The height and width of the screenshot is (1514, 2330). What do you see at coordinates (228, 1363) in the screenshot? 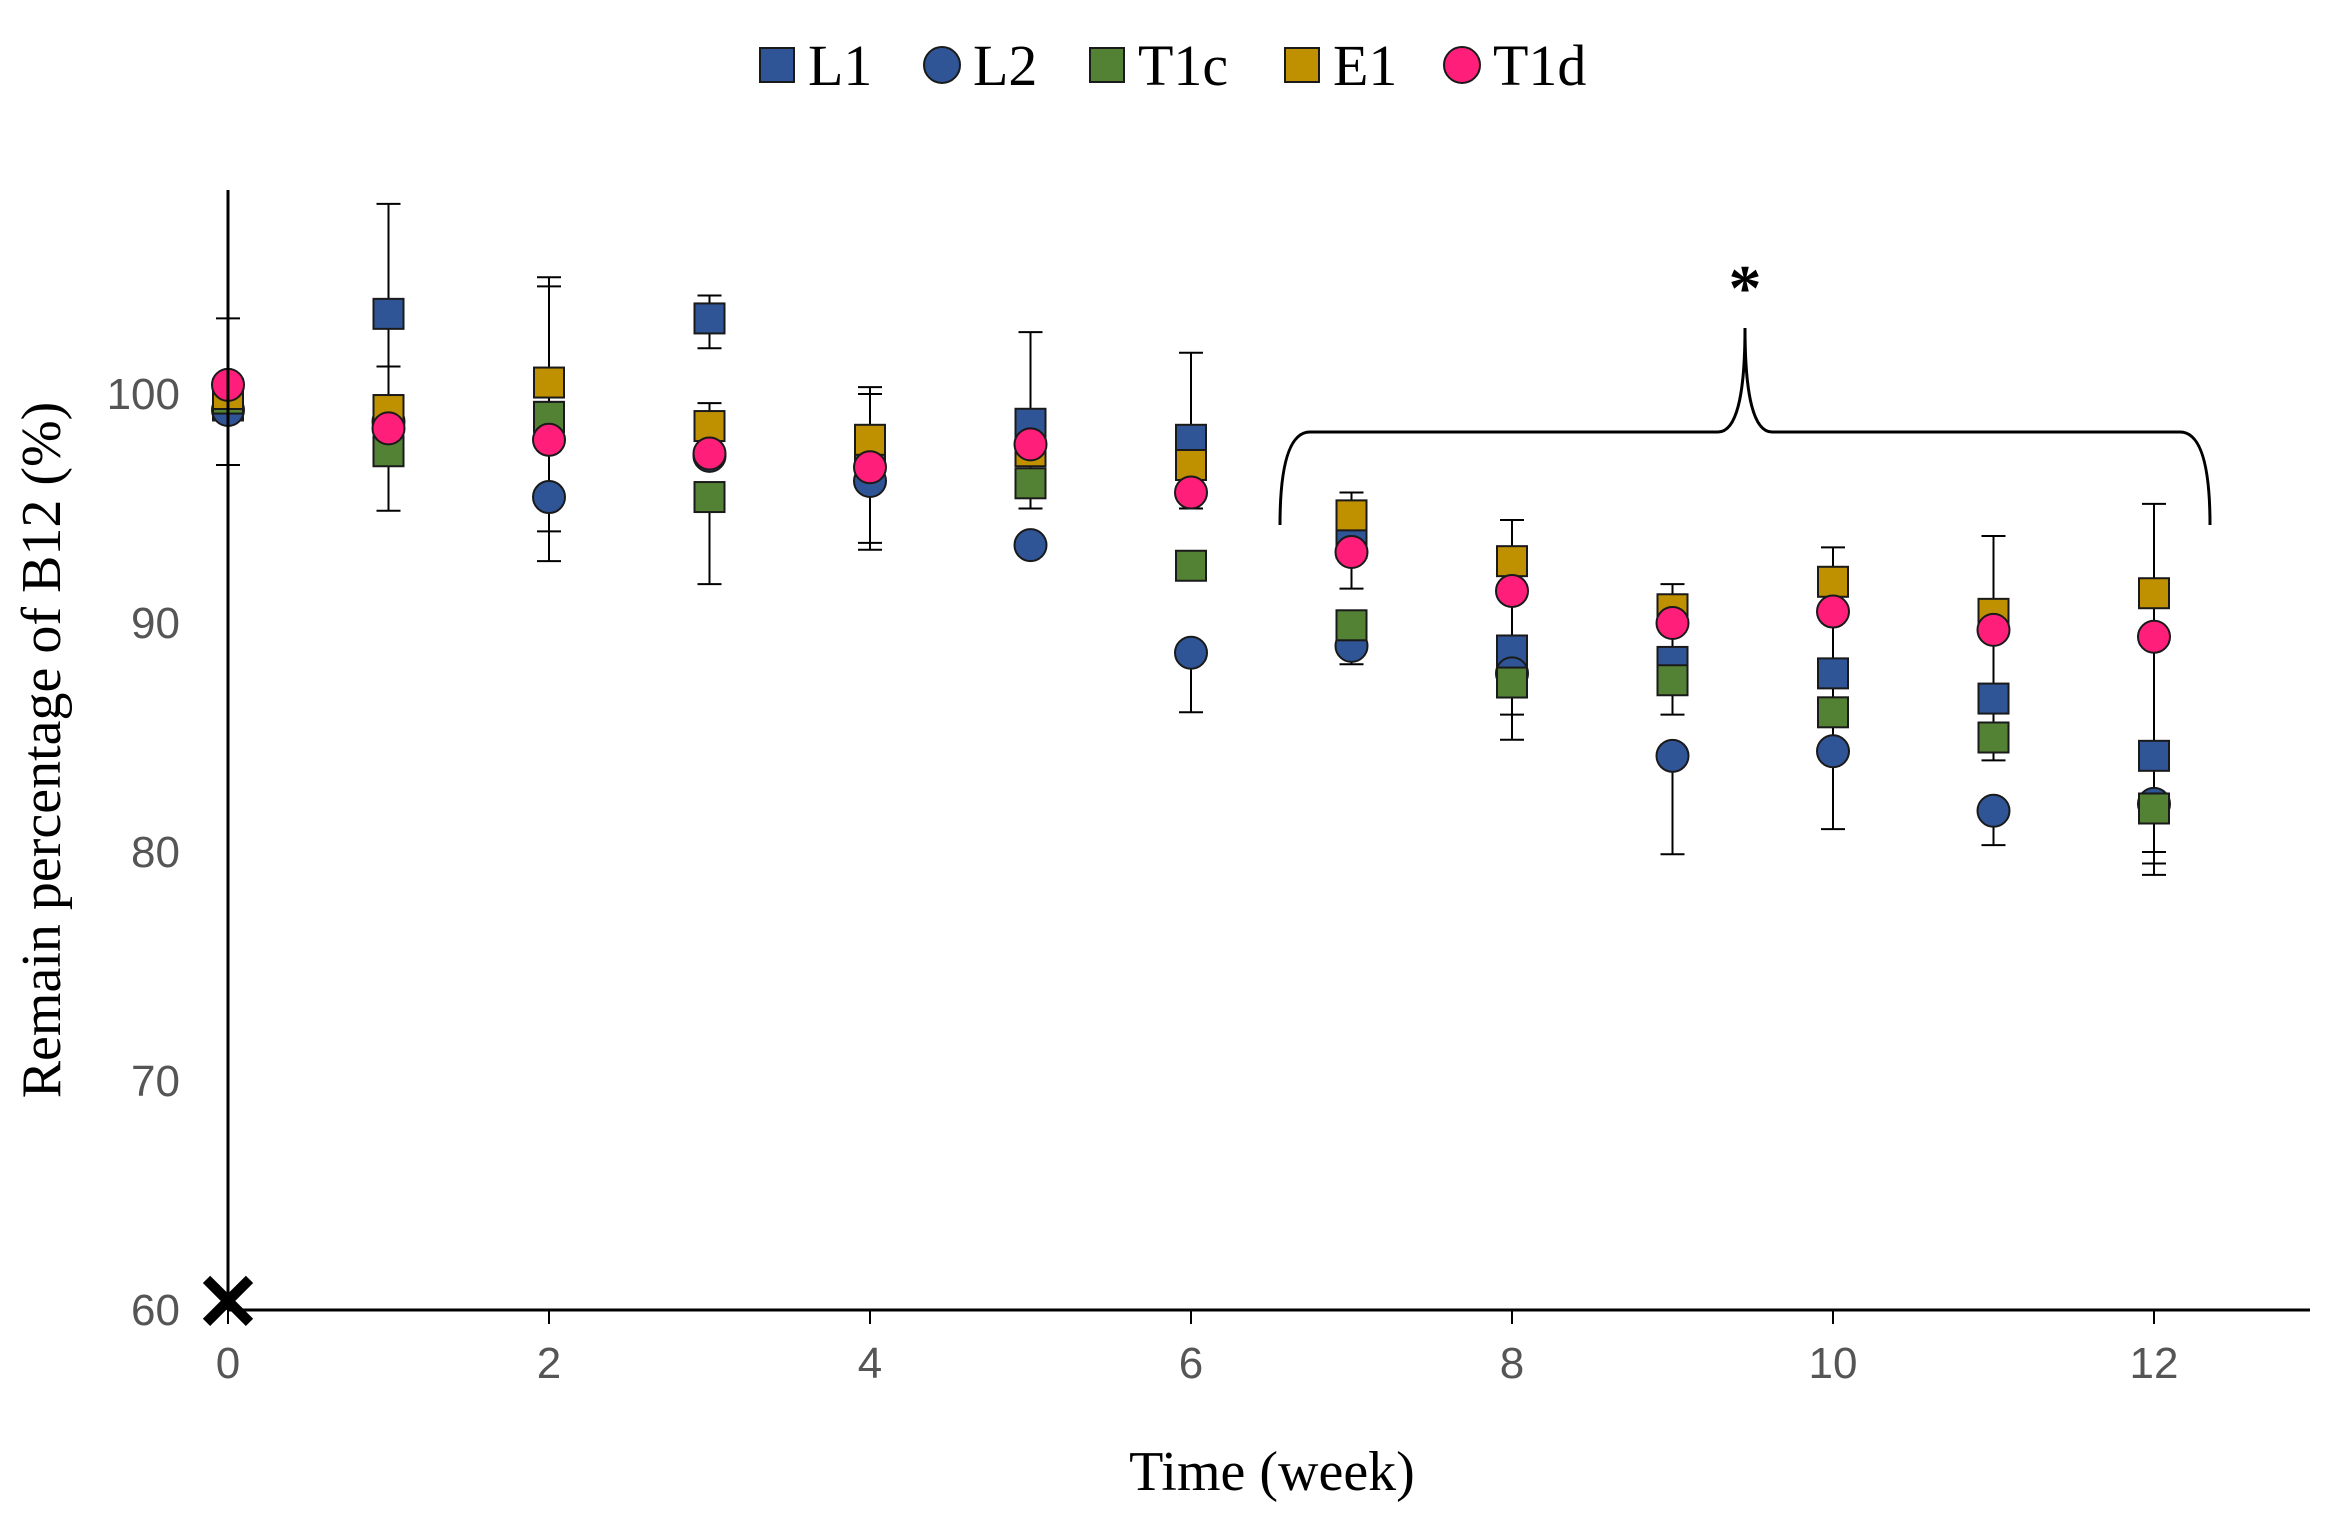
I see `x-tick-label: 0` at bounding box center [228, 1363].